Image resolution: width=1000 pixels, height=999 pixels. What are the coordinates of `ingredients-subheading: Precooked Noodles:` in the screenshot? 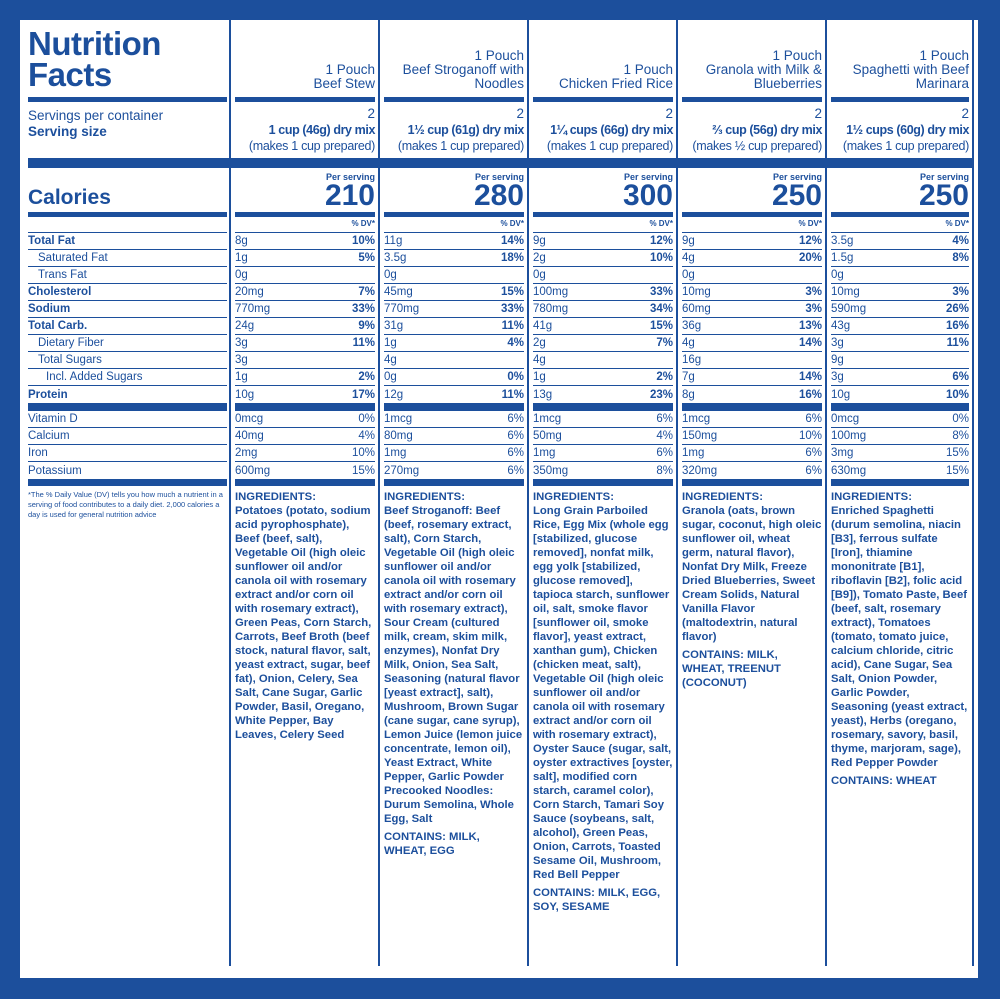 It's located at (439, 791).